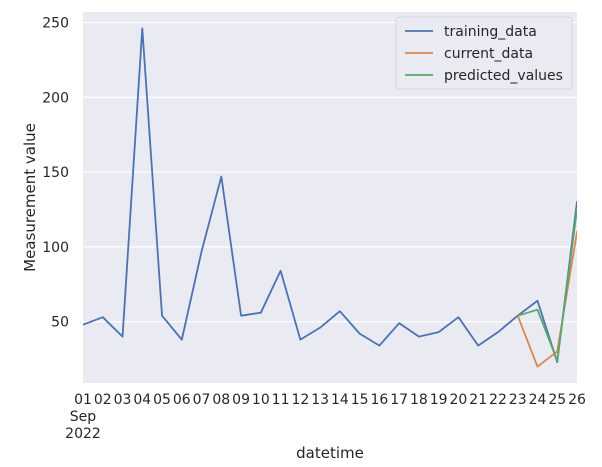 This screenshot has height=467, width=602. I want to click on y-tick-label: 200, so click(55, 98).